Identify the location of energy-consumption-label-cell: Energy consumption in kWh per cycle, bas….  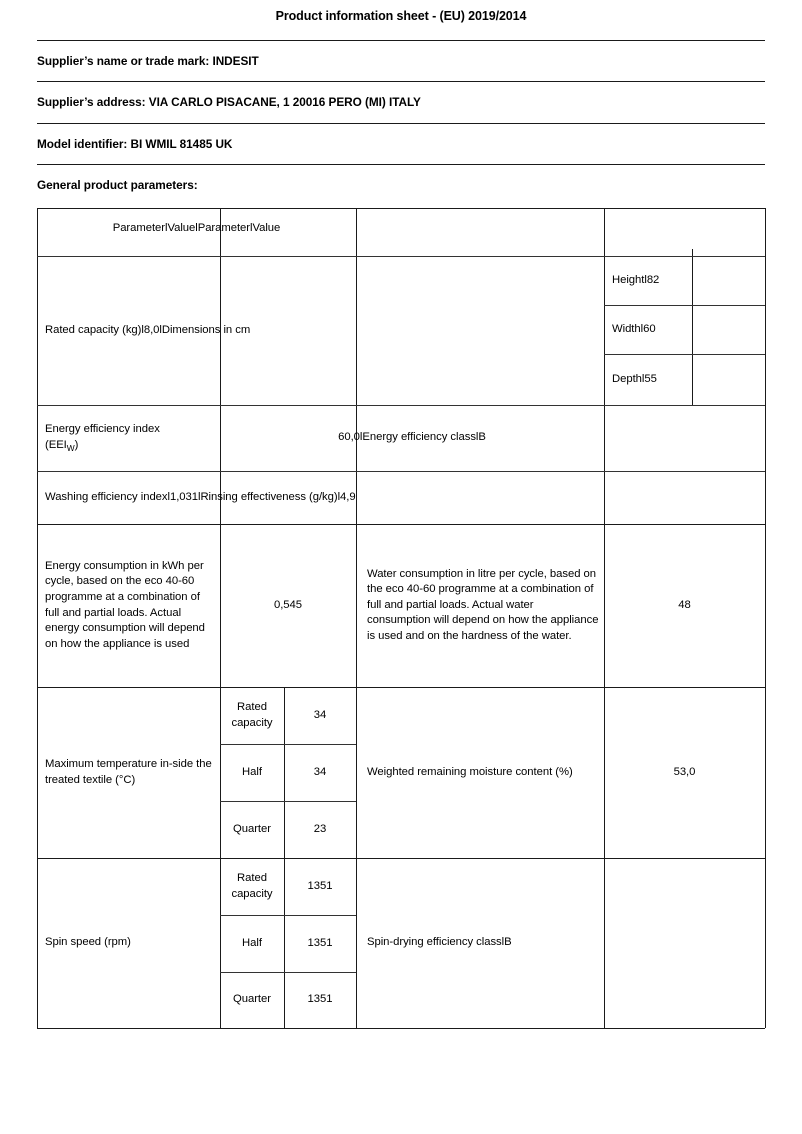
(131, 605).